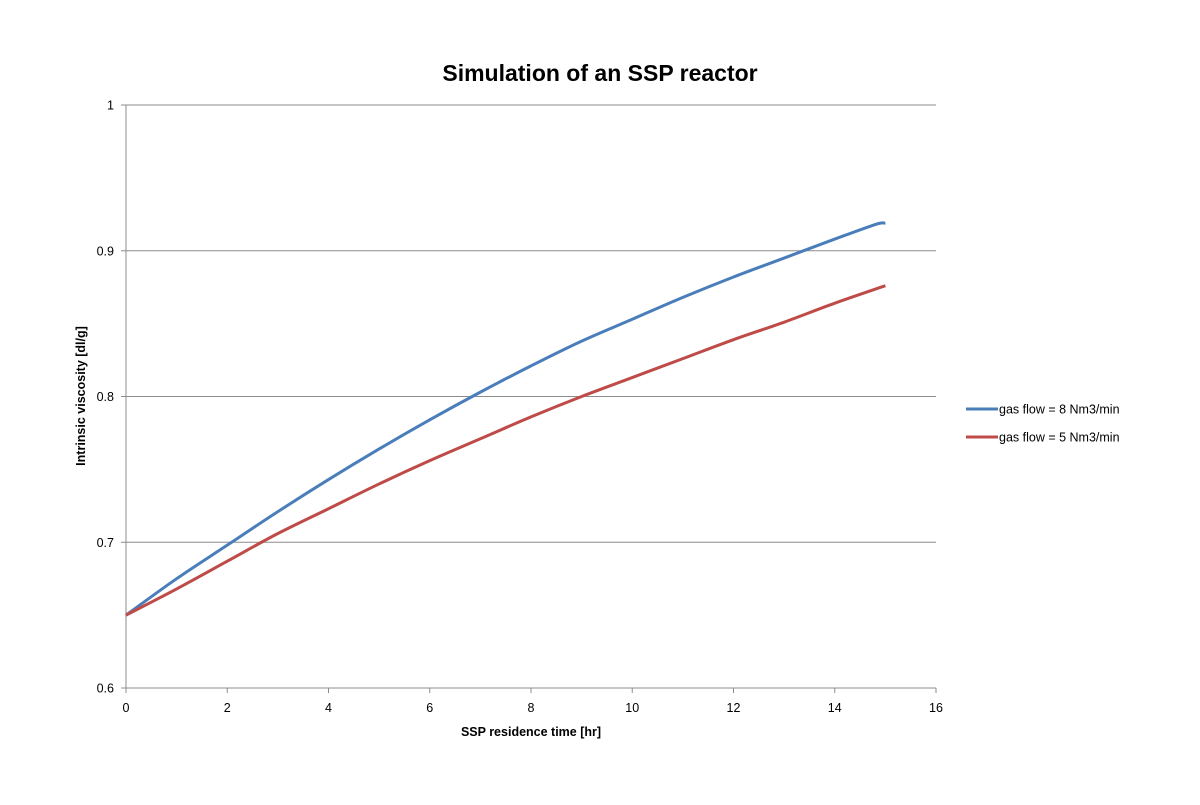 The image size is (1200, 805). I want to click on y-tick-label-1: 0.7, so click(105, 543).